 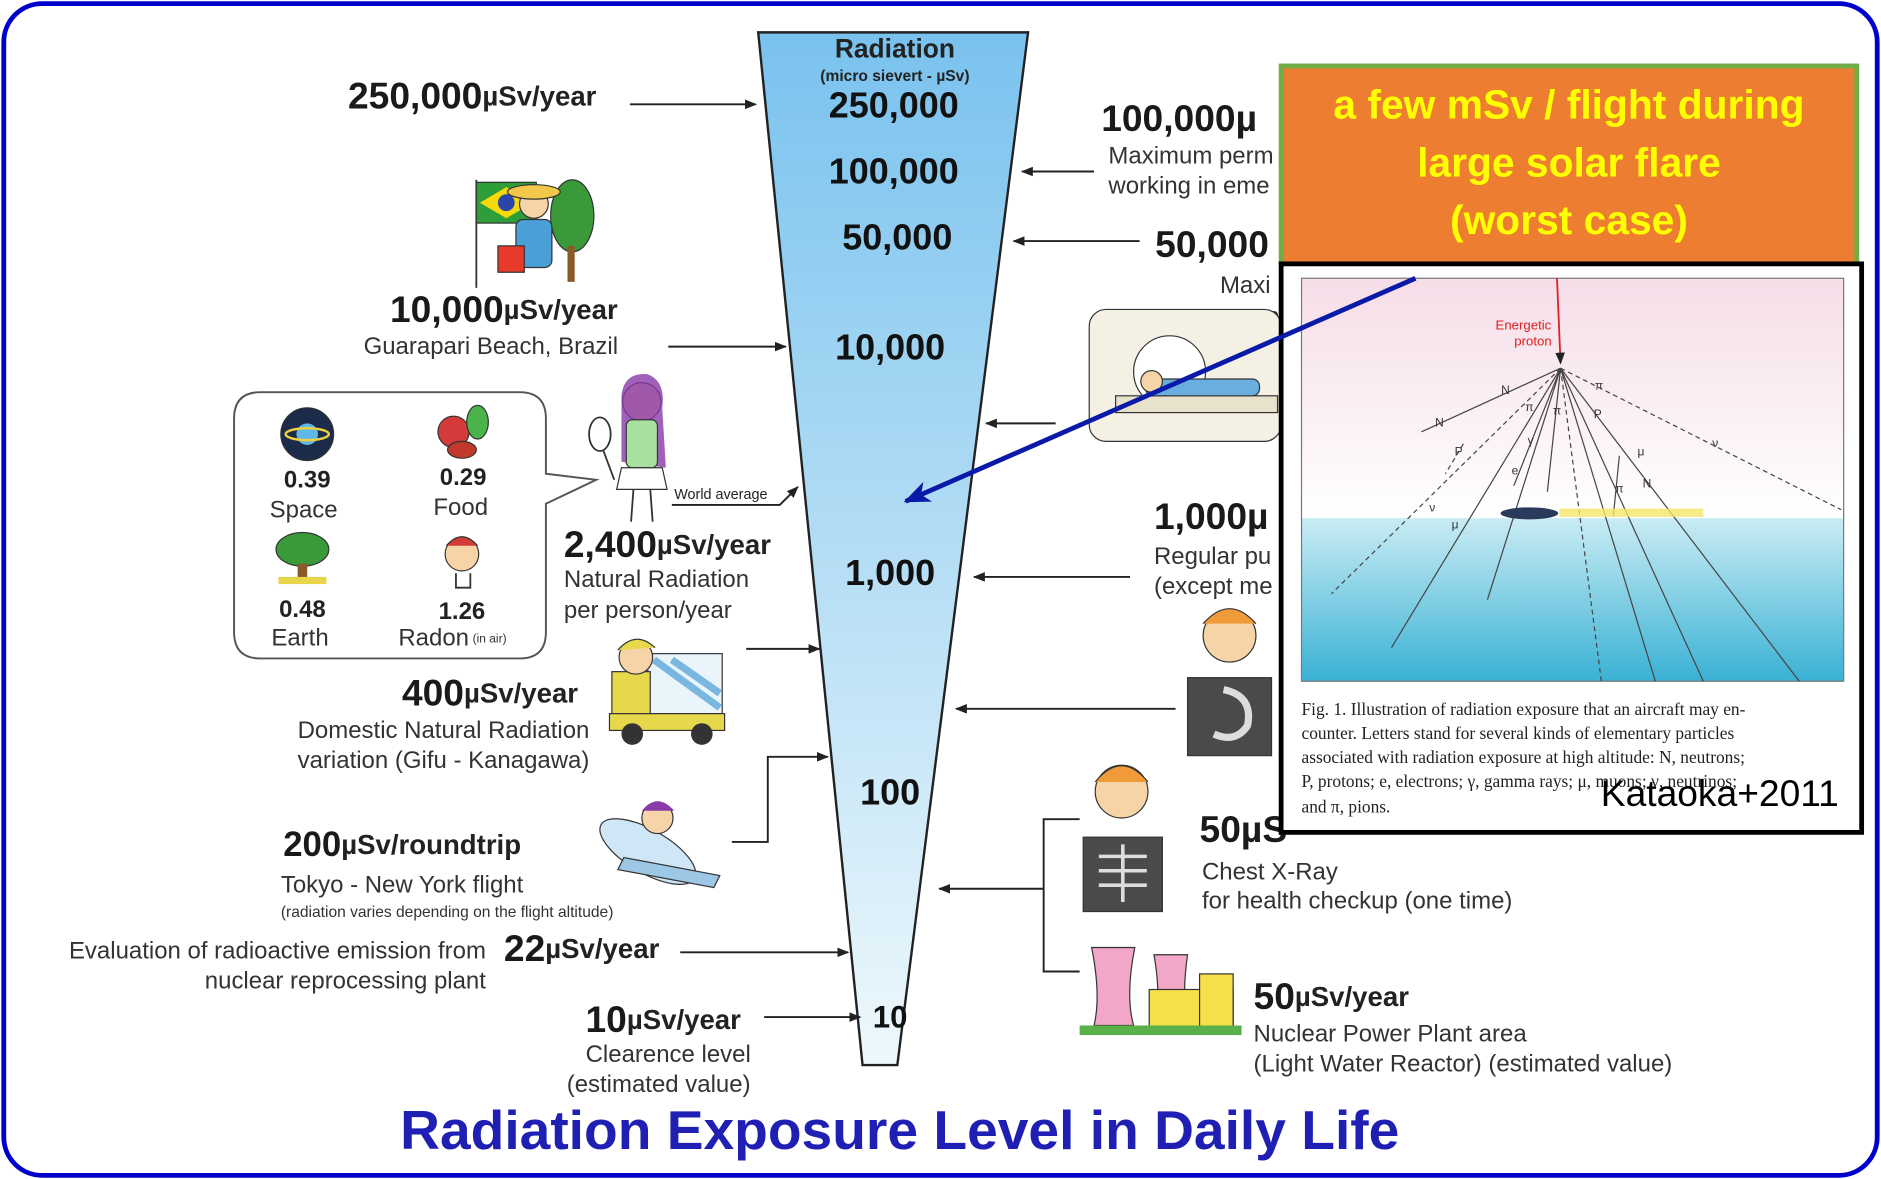 What do you see at coordinates (299, 638) in the screenshot?
I see `breakdown-label: Earth` at bounding box center [299, 638].